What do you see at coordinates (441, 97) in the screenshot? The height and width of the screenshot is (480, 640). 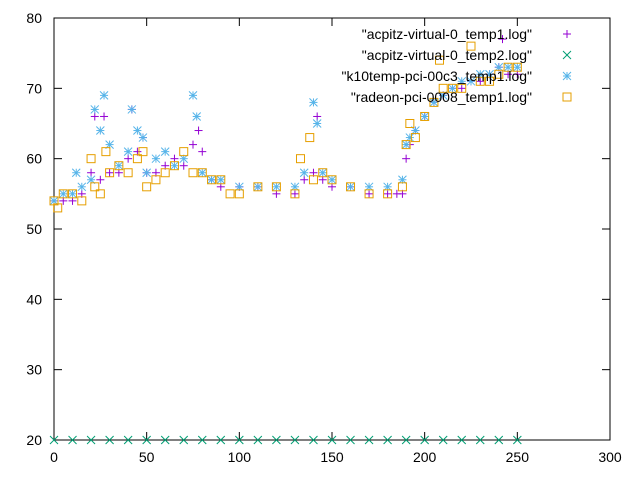 I see `legend-label: "radeon-pci-0008_temp1.log"` at bounding box center [441, 97].